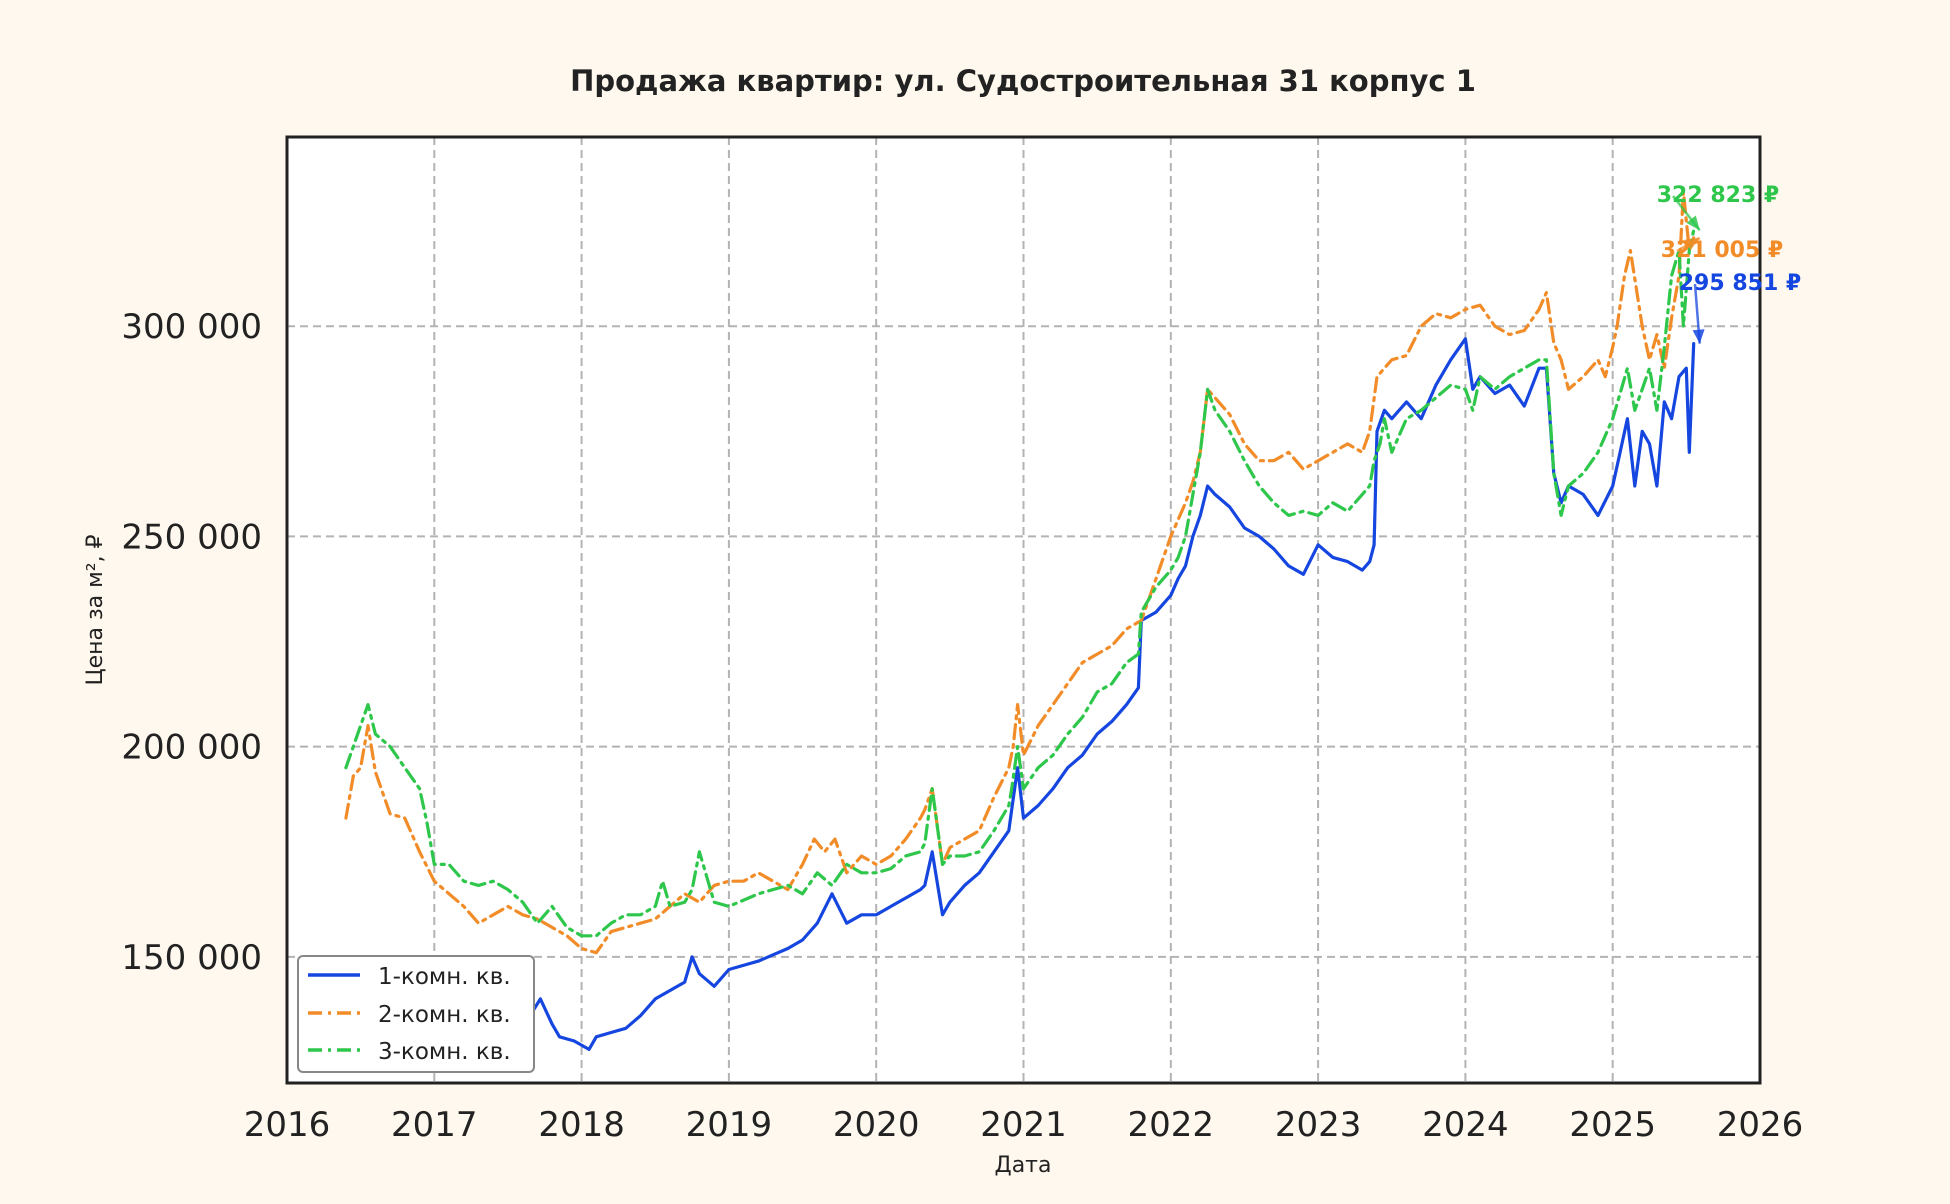 This screenshot has height=1204, width=1950. What do you see at coordinates (287, 1125) in the screenshot?
I see `x-tick-label: 2016` at bounding box center [287, 1125].